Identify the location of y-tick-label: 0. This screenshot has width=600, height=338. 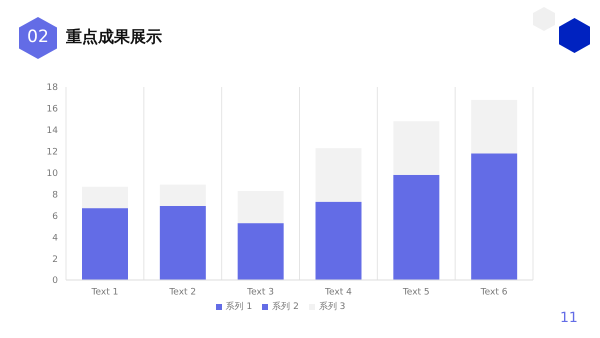
(55, 281).